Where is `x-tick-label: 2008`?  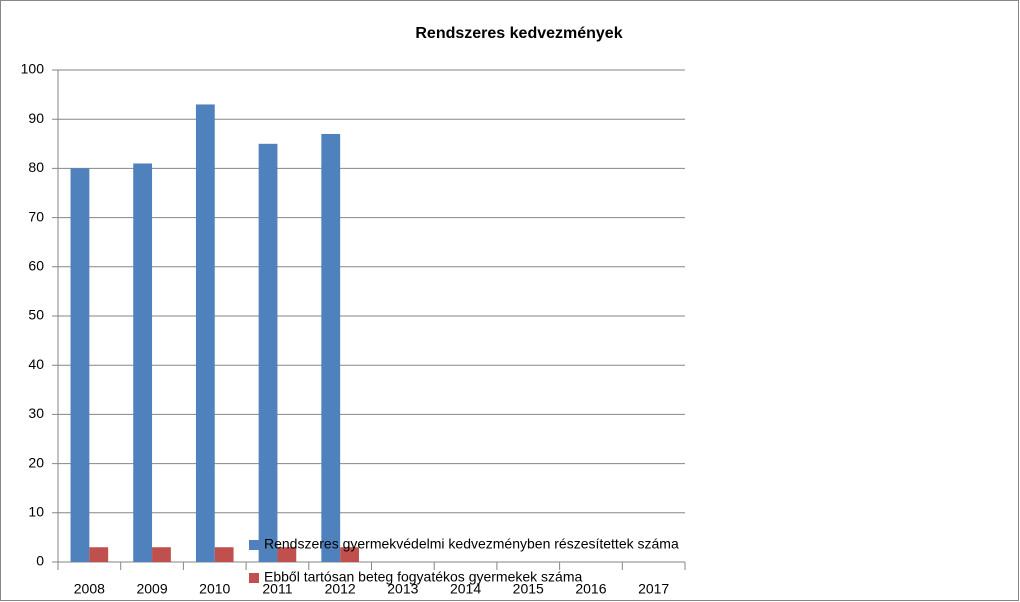 x-tick-label: 2008 is located at coordinates (89, 589).